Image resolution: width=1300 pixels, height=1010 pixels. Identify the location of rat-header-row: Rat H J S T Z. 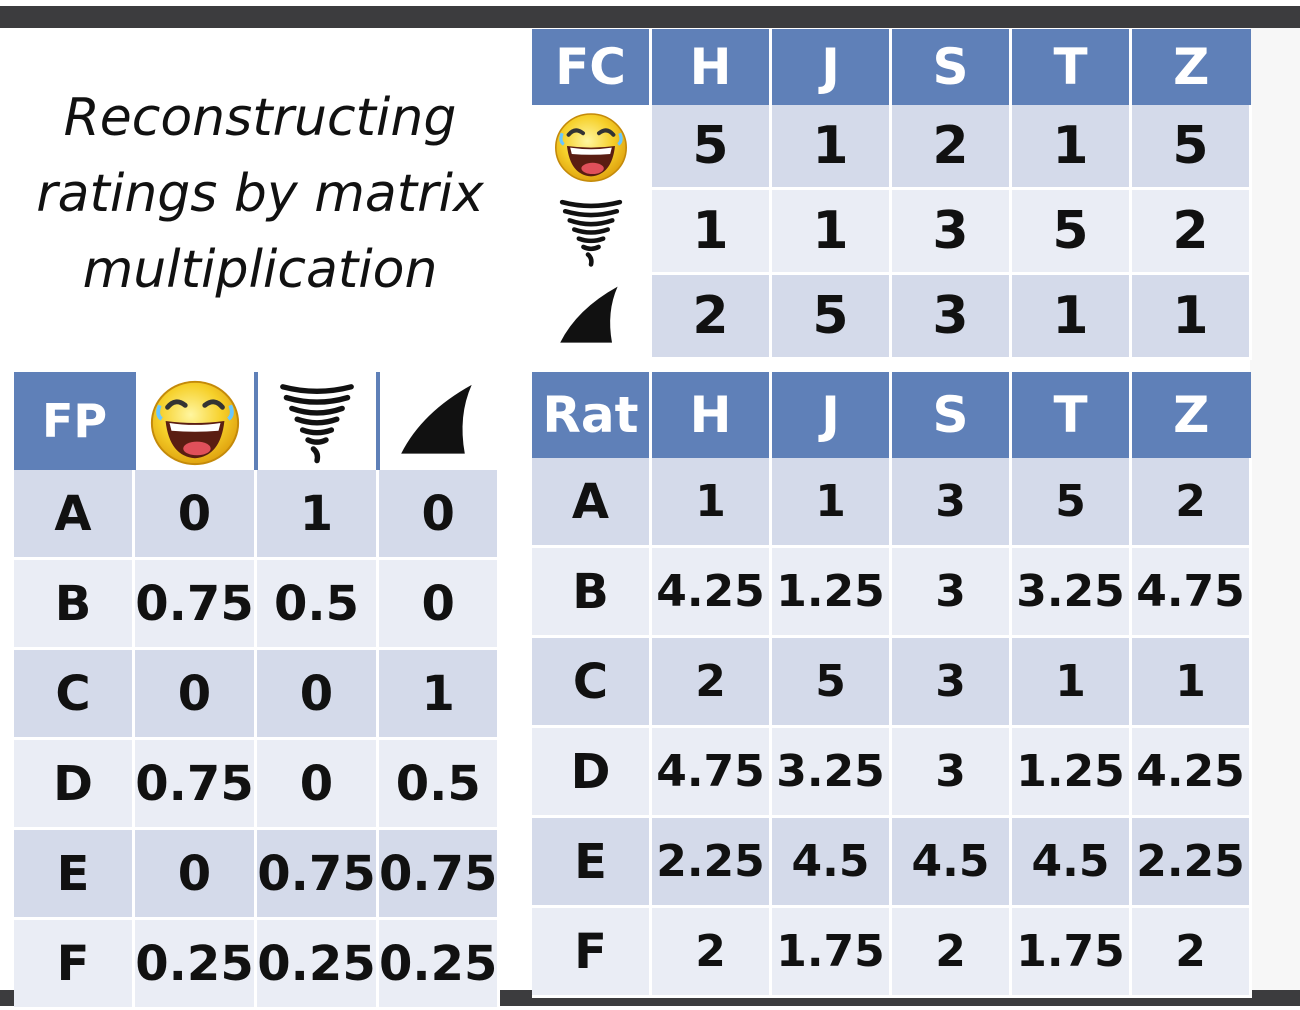
(891, 415).